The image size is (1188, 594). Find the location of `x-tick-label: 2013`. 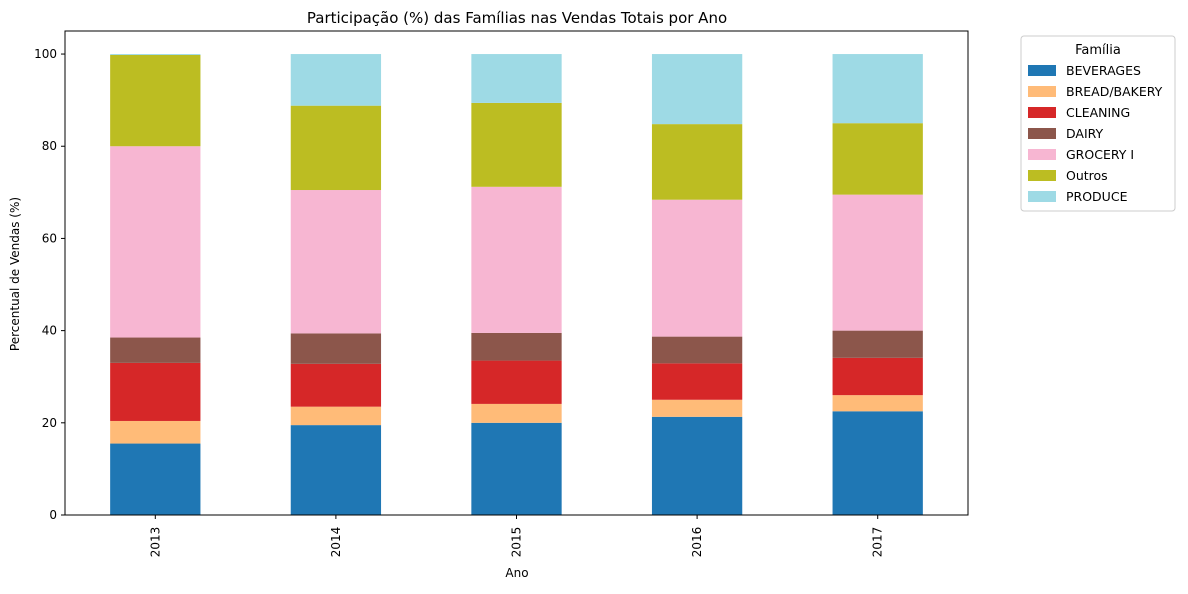

x-tick-label: 2013 is located at coordinates (155, 542).